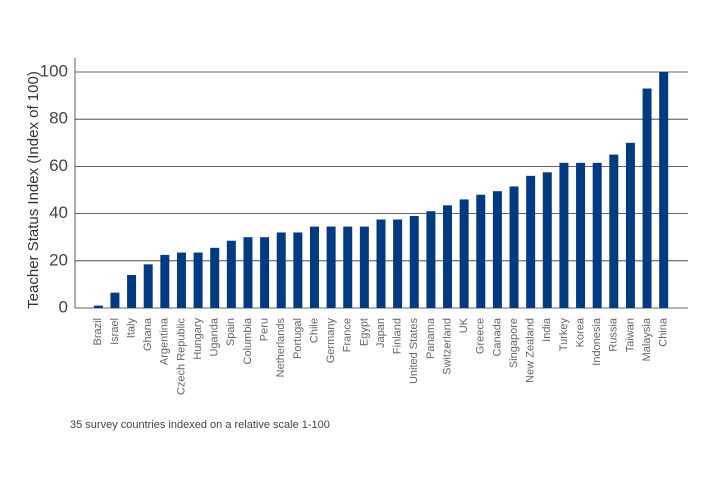 The width and height of the screenshot is (723, 481). Describe the element at coordinates (597, 341) in the screenshot. I see `x-tick-label: Indonesia` at that location.